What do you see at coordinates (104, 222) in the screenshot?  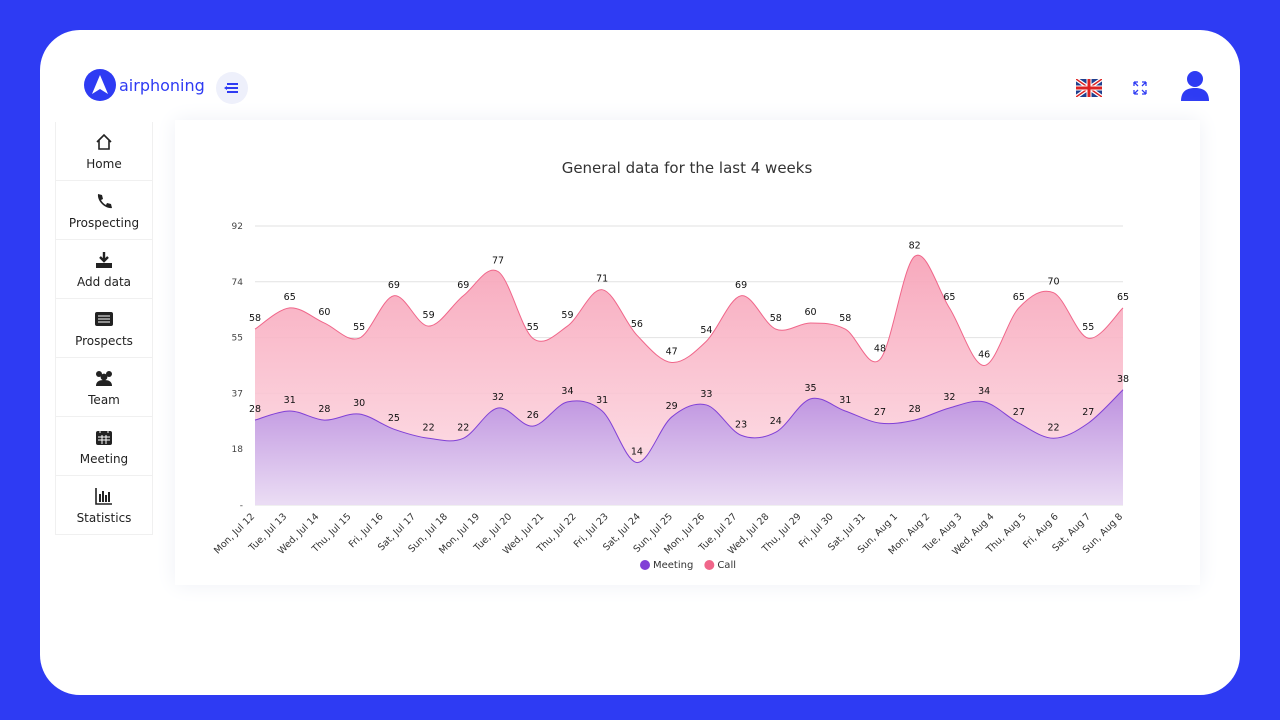 I see `nav-label: Prospecting` at bounding box center [104, 222].